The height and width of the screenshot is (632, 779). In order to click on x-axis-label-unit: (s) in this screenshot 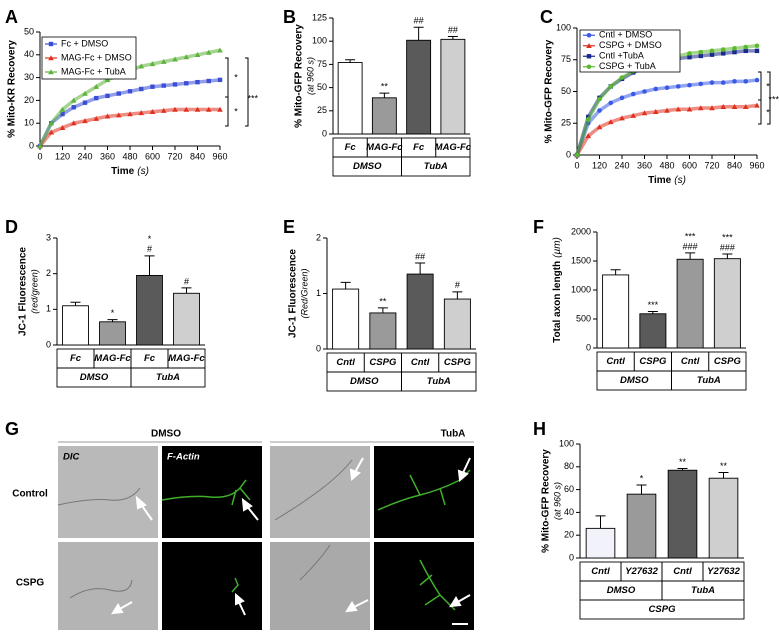, I will do `click(143, 171)`.